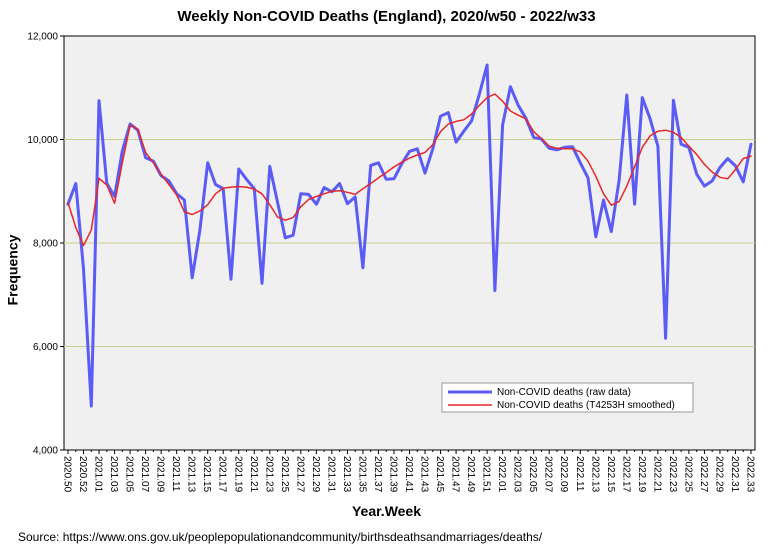  Describe the element at coordinates (206, 474) in the screenshot. I see `x-tick-label: 2021.15` at that location.